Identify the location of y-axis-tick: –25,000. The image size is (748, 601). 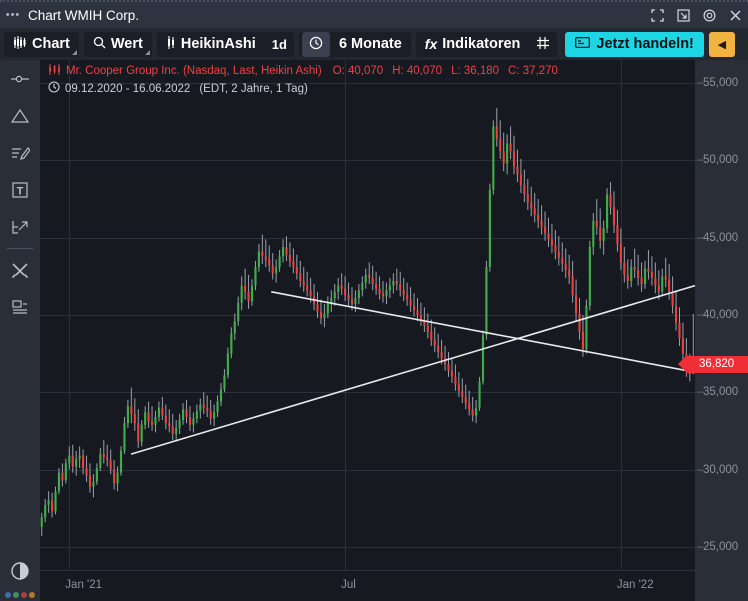
(721, 547).